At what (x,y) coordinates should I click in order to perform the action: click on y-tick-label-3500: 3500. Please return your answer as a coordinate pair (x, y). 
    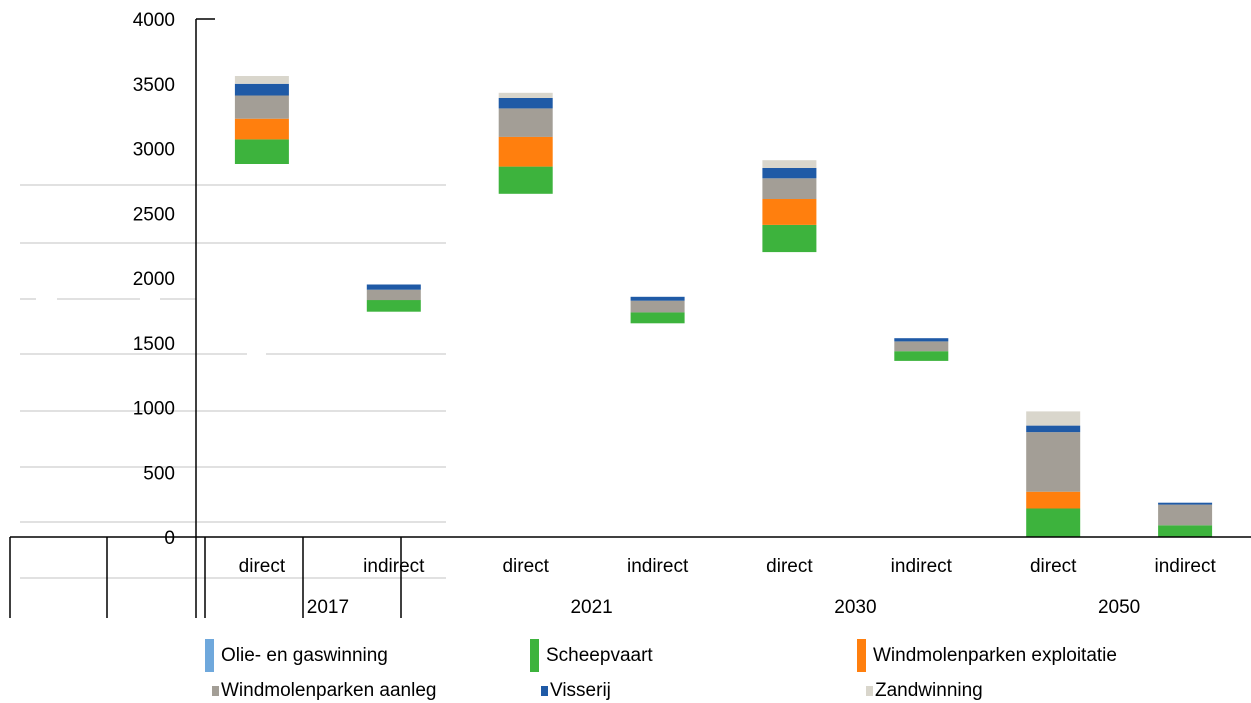
    Looking at the image, I should click on (154, 85).